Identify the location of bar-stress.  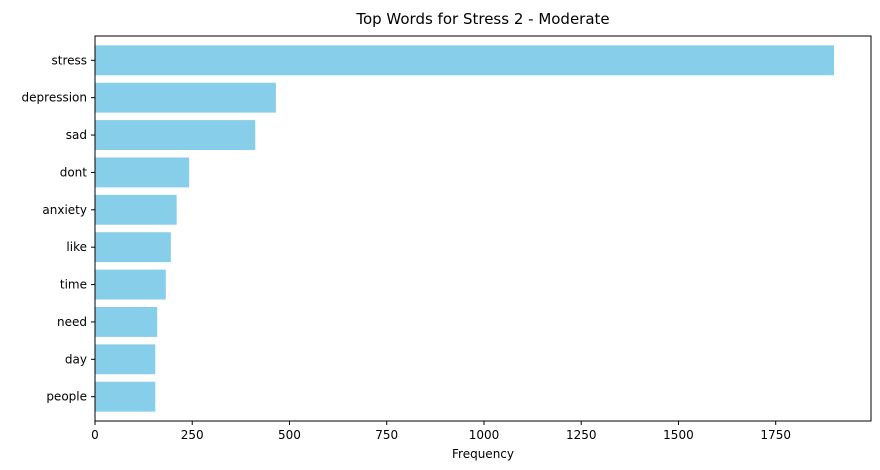
(465, 60).